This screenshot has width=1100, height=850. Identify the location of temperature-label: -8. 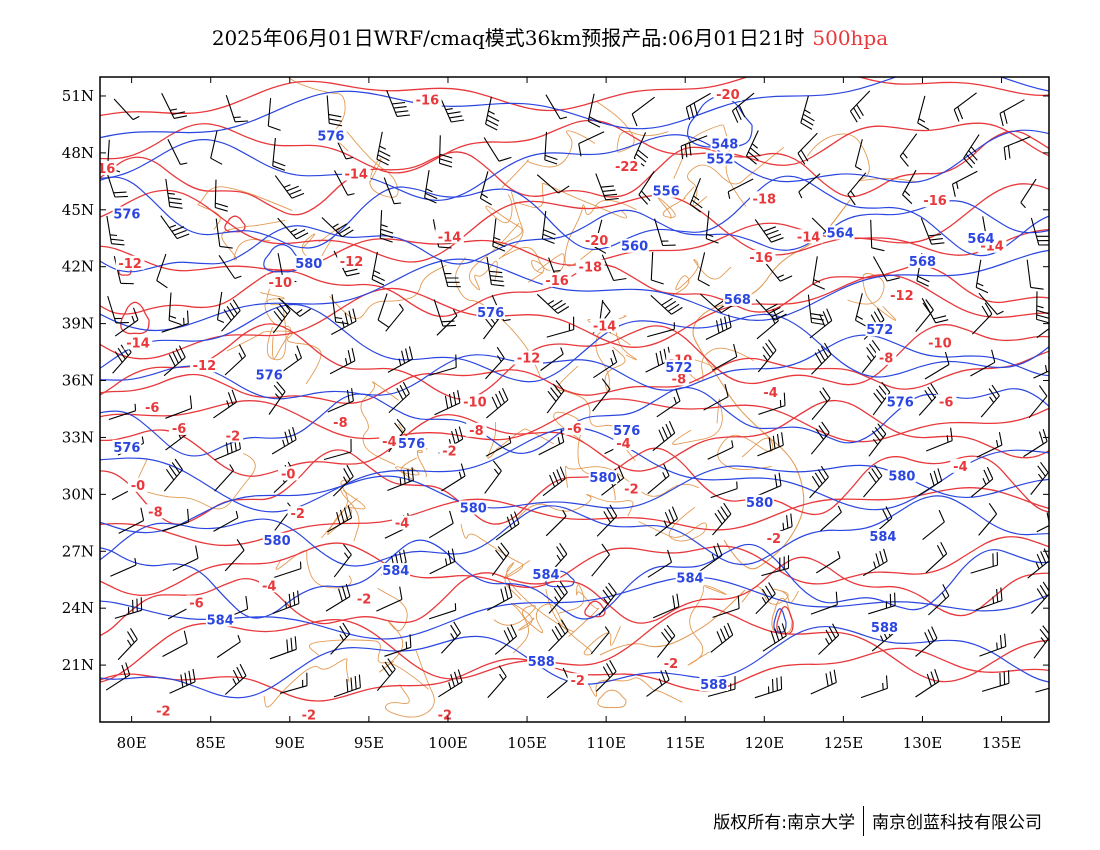
(679, 380).